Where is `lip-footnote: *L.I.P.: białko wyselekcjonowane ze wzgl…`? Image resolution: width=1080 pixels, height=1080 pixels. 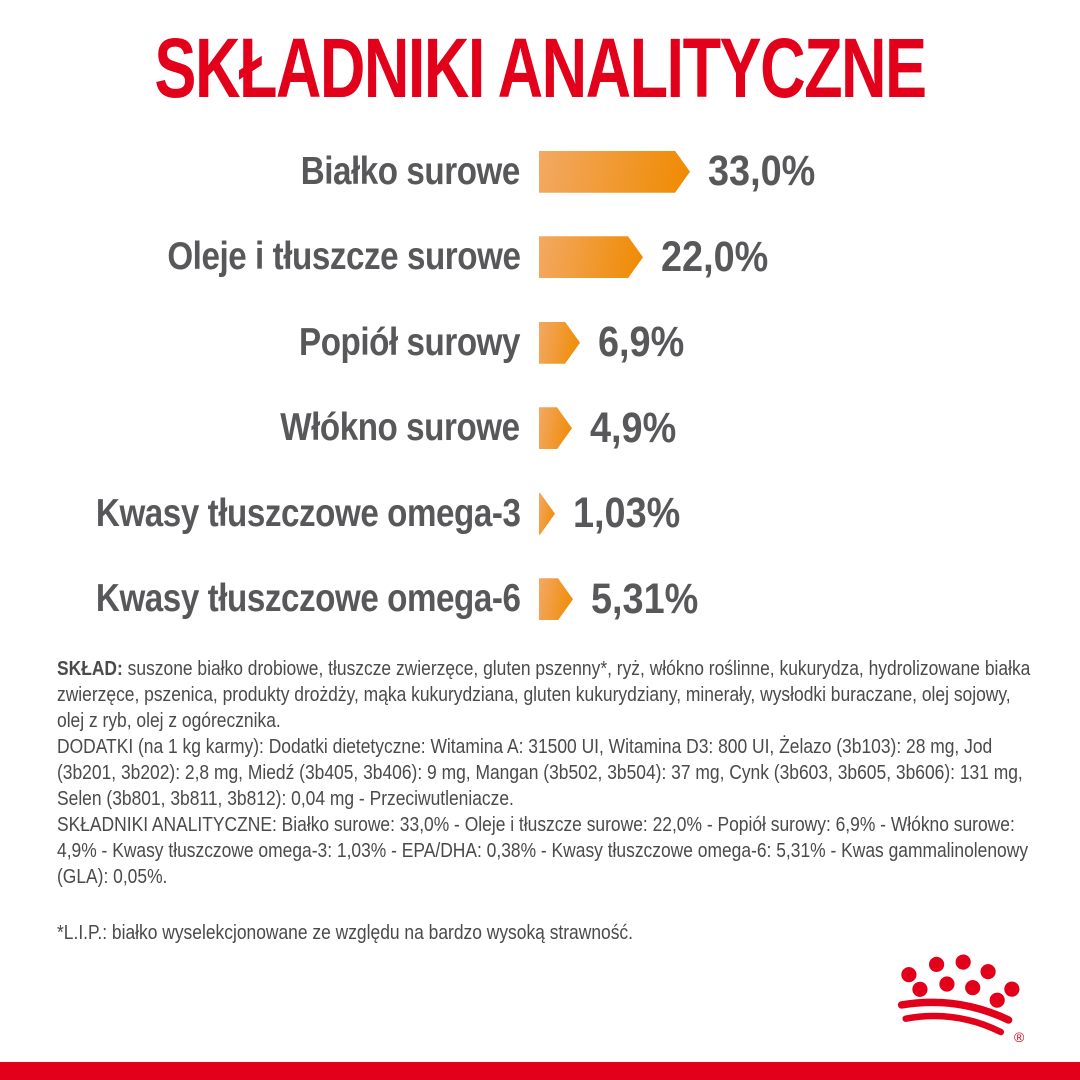 lip-footnote: *L.I.P.: białko wyselekcjonowane ze wzgl… is located at coordinates (345, 932).